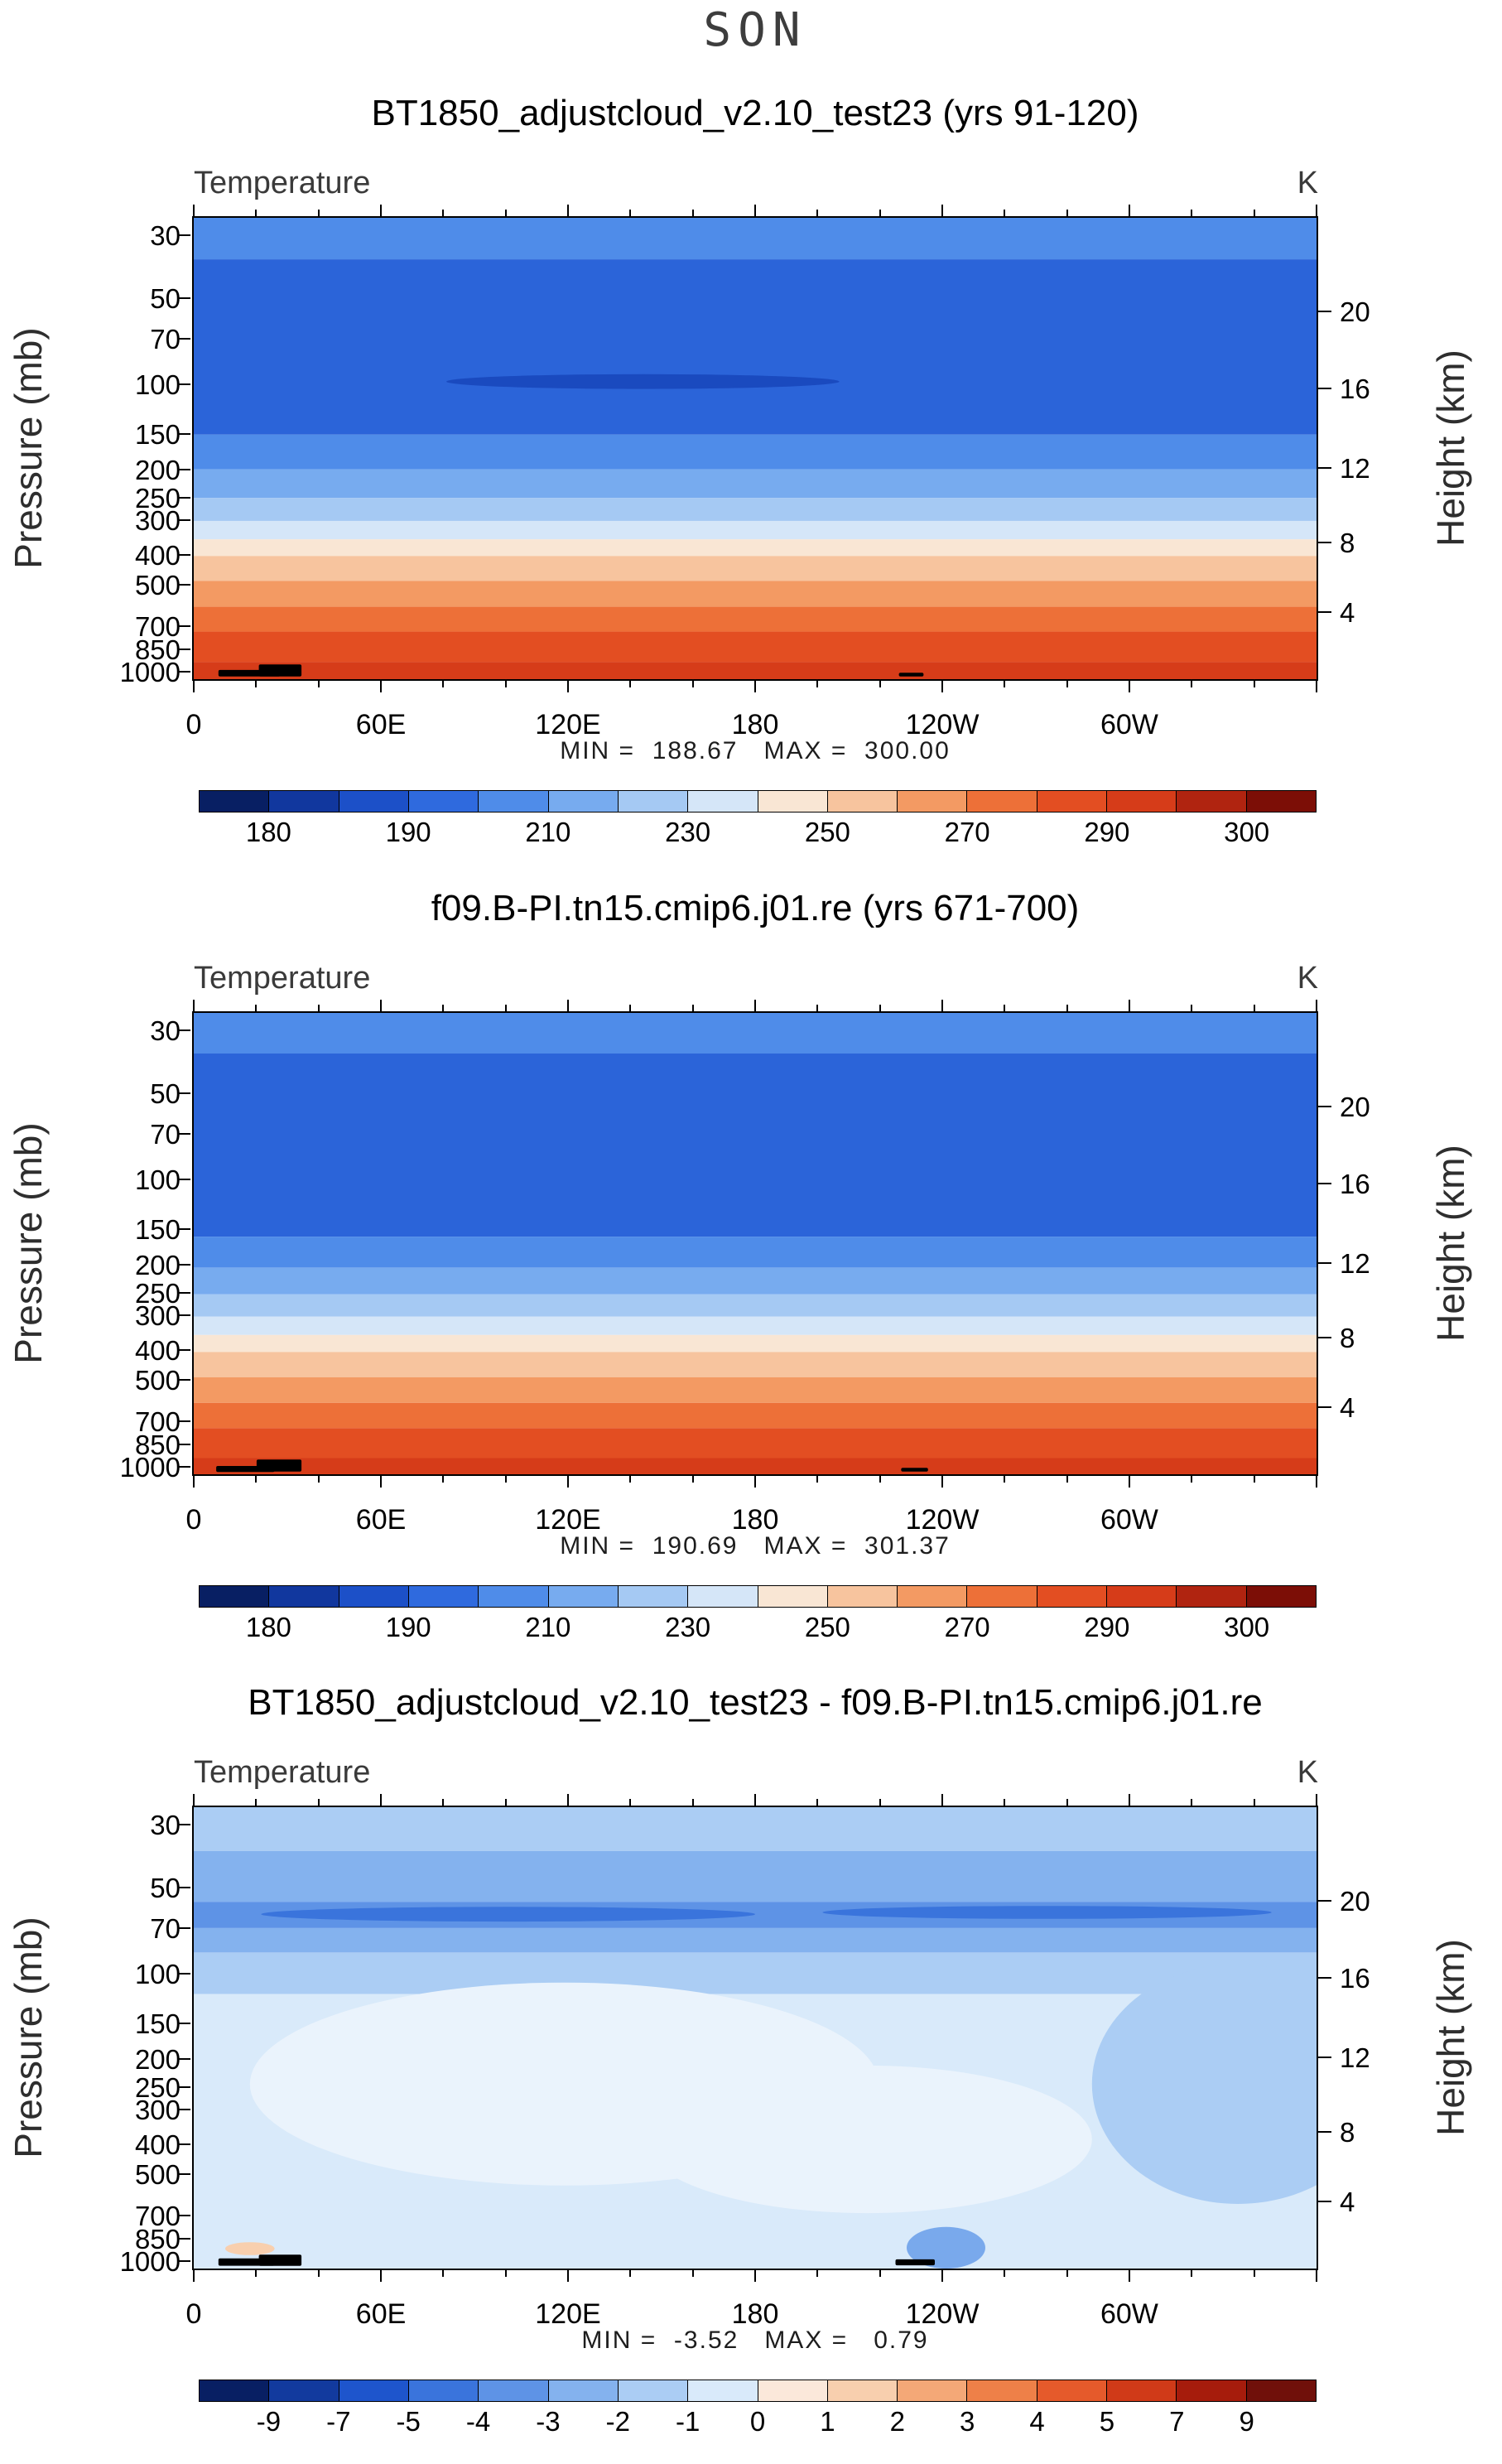 This screenshot has width=1502, height=2464. Describe the element at coordinates (755, 2038) in the screenshot. I see `contour-fill` at that location.